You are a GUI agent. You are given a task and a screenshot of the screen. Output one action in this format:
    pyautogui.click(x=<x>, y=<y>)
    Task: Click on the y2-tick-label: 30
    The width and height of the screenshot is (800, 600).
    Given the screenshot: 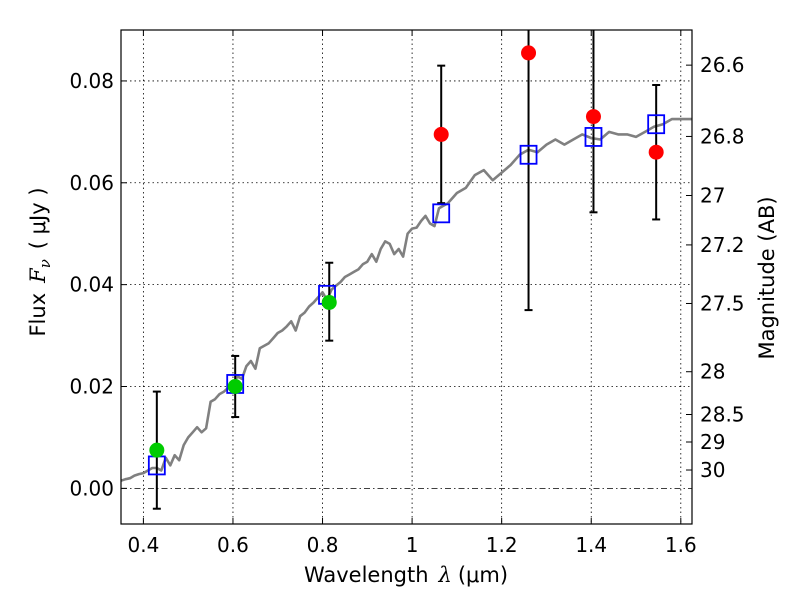 What is the action you would take?
    pyautogui.click(x=712, y=470)
    